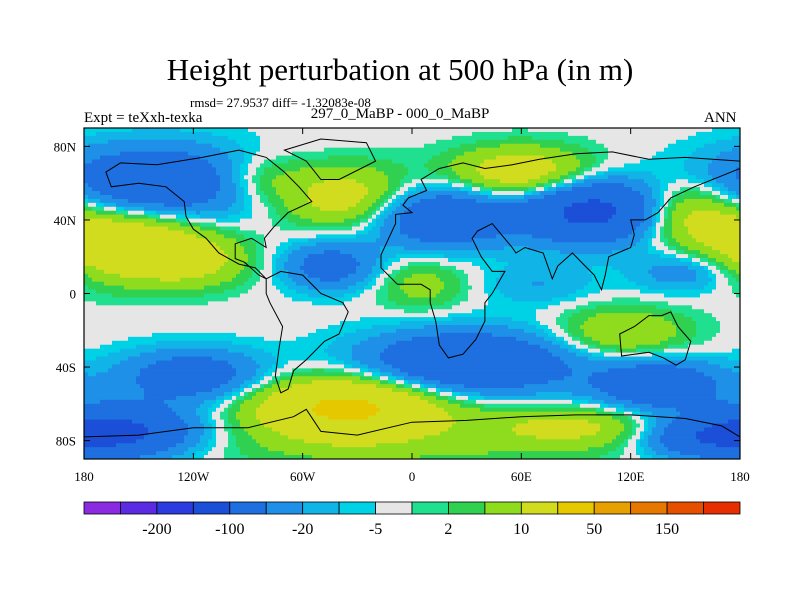 Image resolution: width=800 pixels, height=600 pixels. I want to click on colorbar-label: -200, so click(156, 529).